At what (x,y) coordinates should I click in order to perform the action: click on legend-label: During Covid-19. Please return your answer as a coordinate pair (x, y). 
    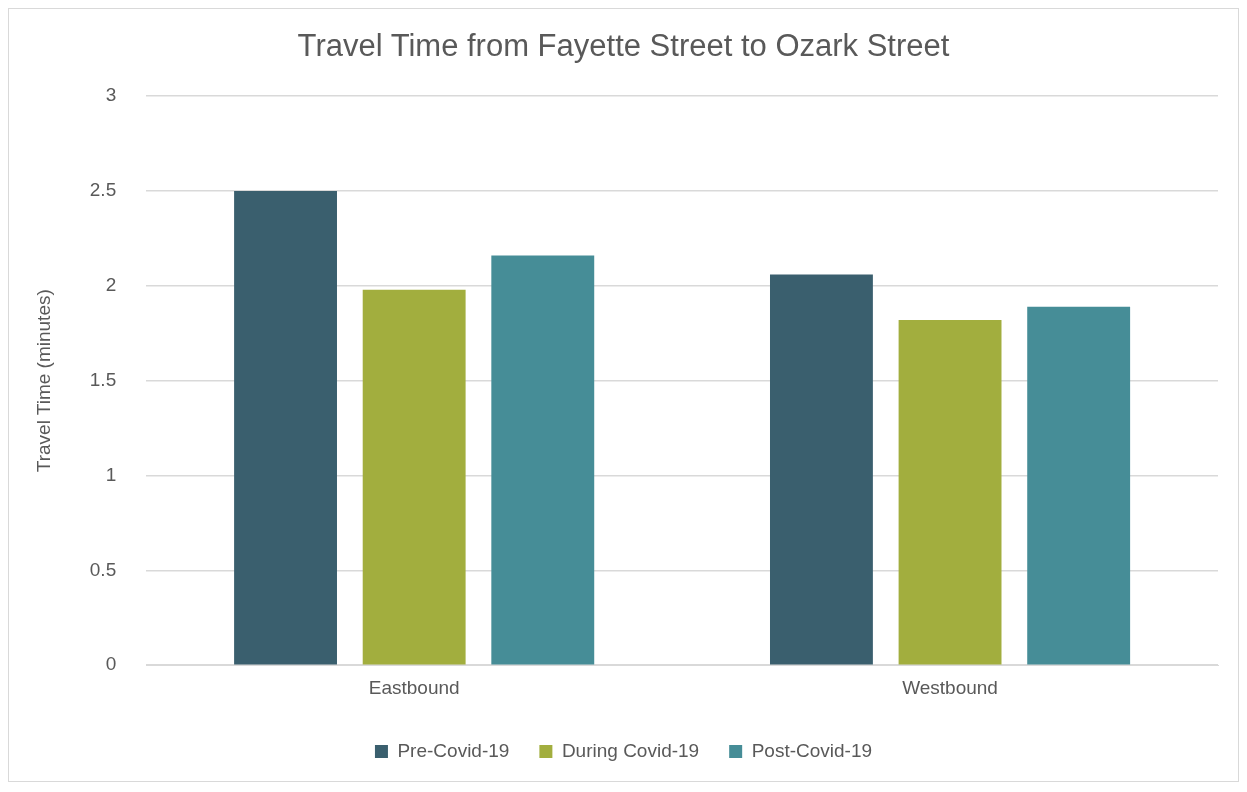
    Looking at the image, I should click on (630, 750).